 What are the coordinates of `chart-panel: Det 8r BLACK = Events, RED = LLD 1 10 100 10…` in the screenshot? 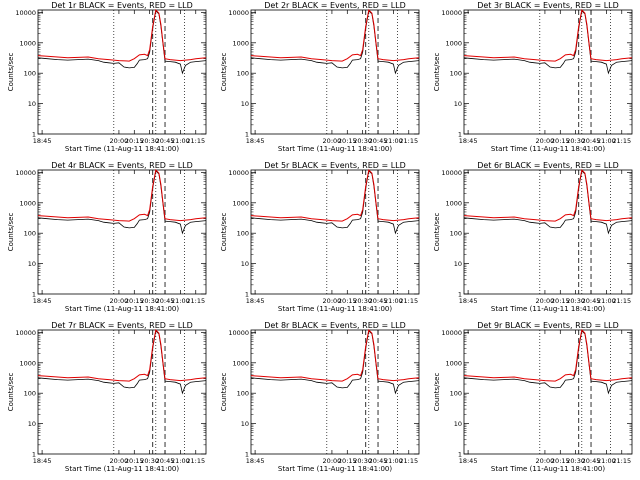 It's located at (320, 397).